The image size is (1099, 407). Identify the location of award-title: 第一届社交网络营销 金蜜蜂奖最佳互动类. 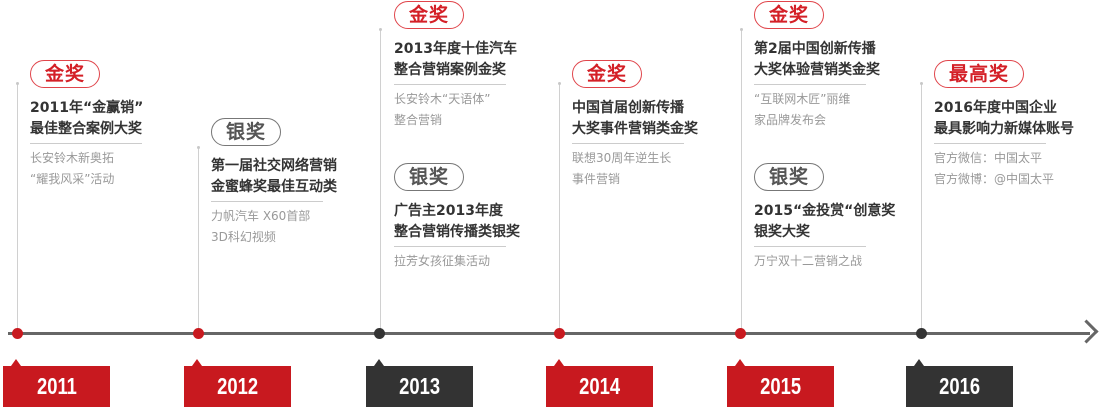
(274, 176).